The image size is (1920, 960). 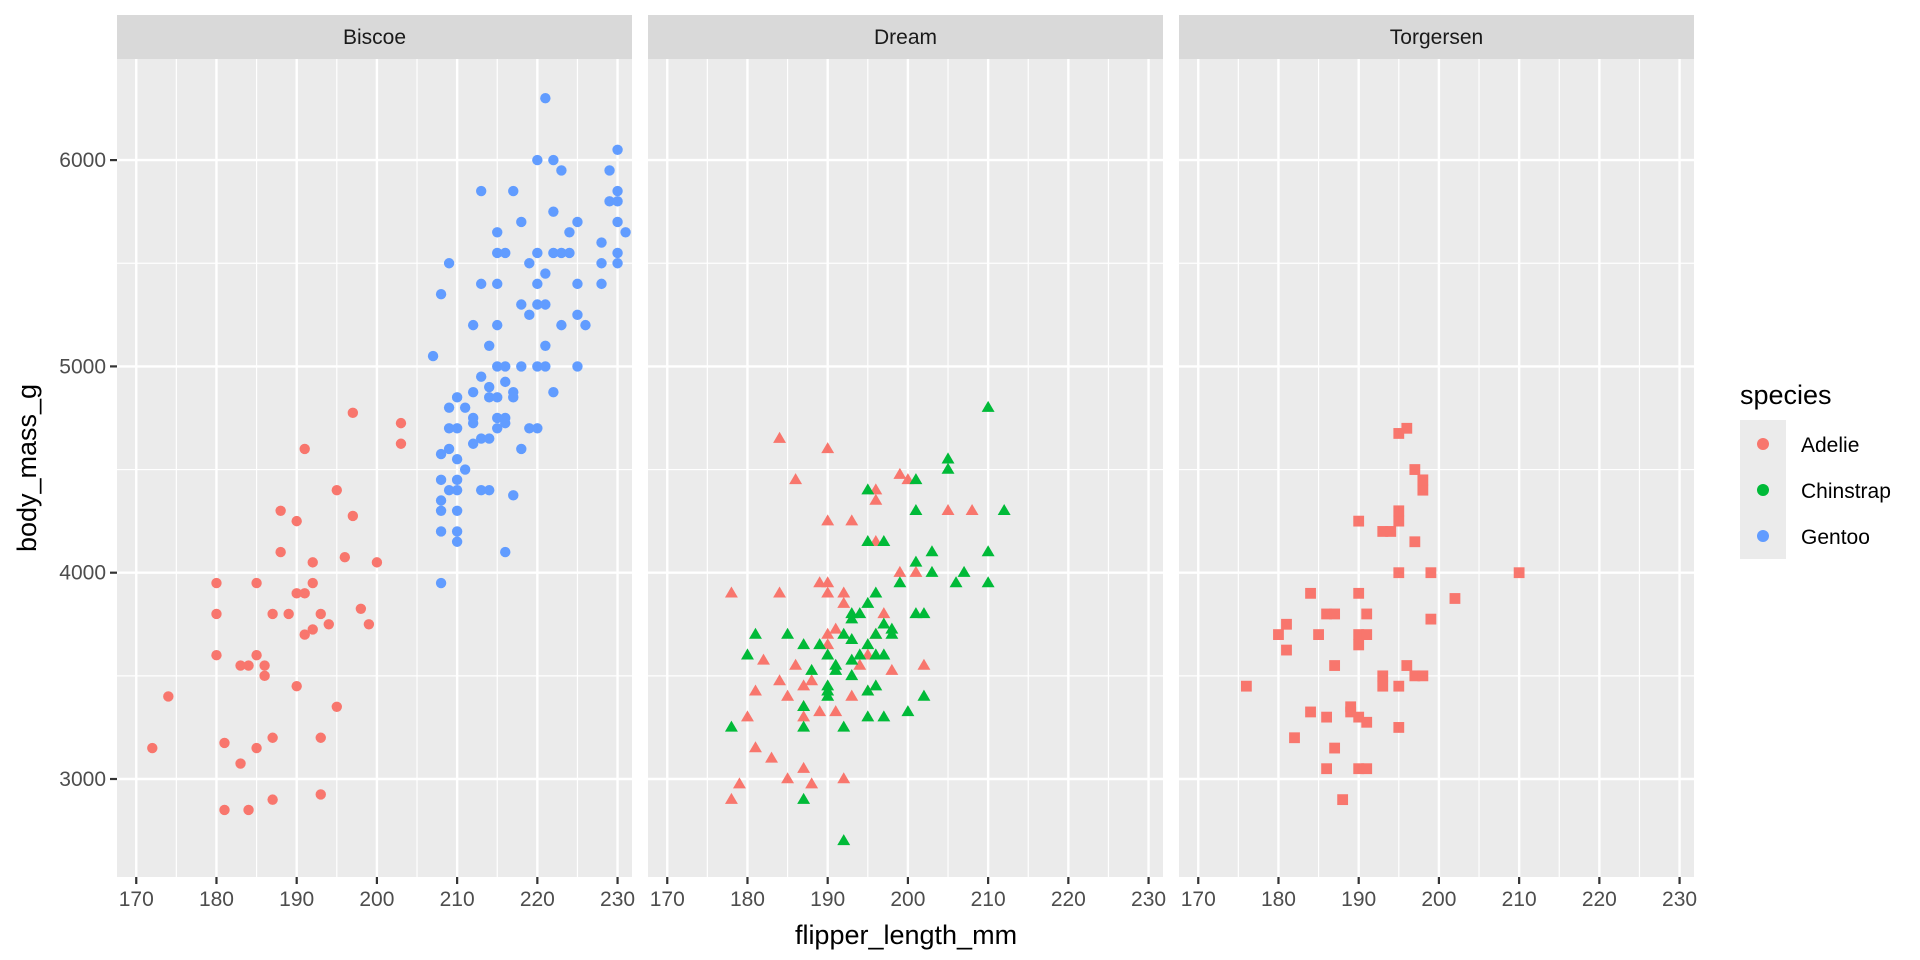 I want to click on facet-strip-label: Biscoe, so click(x=374, y=37).